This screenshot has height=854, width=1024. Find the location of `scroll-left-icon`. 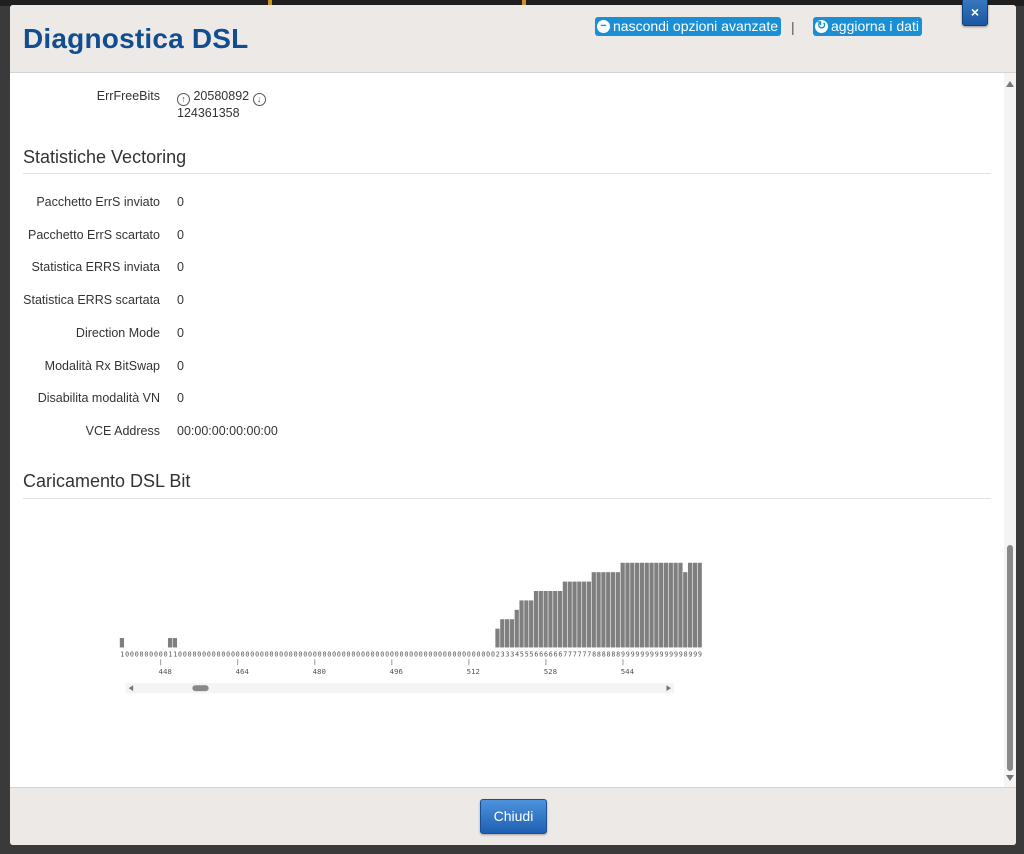

scroll-left-icon is located at coordinates (131, 688).